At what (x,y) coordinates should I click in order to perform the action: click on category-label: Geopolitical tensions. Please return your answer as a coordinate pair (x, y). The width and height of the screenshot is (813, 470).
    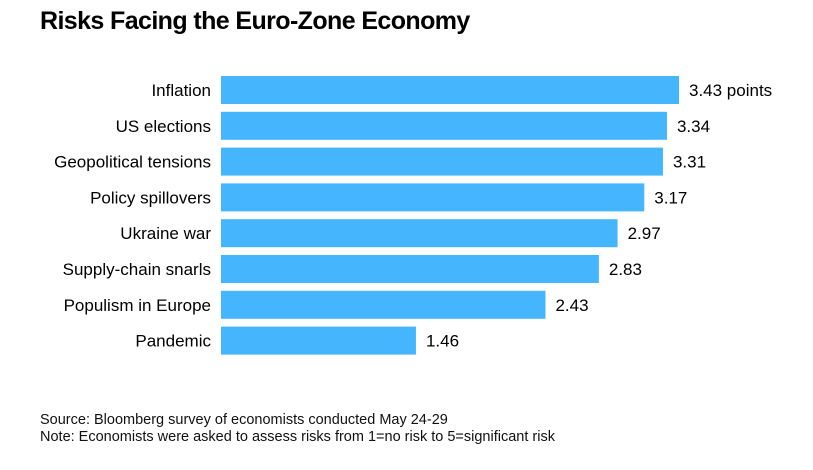
    Looking at the image, I should click on (132, 162).